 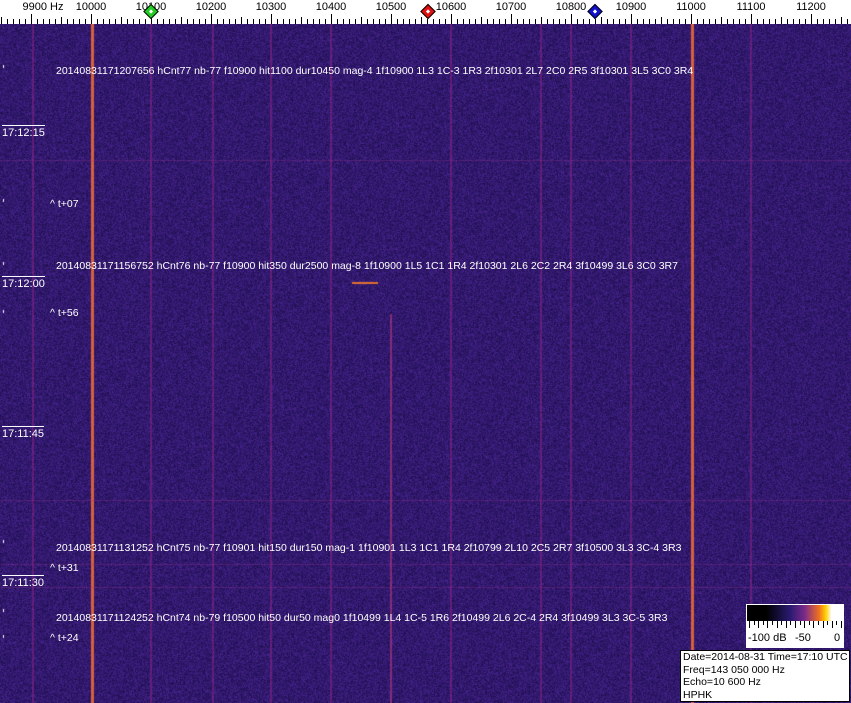 I want to click on time-label: 17:12:00, so click(x=23, y=283).